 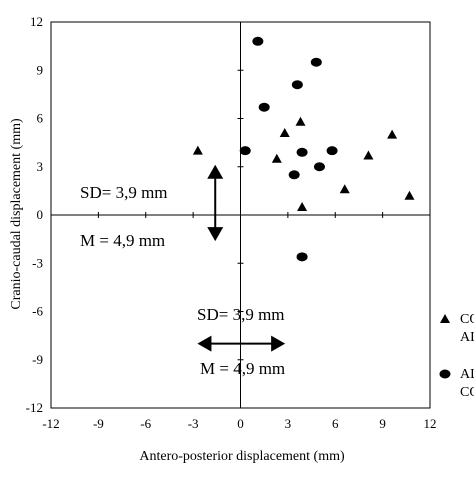 What do you see at coordinates (37, 262) in the screenshot?
I see `y-tick-label: -3` at bounding box center [37, 262].